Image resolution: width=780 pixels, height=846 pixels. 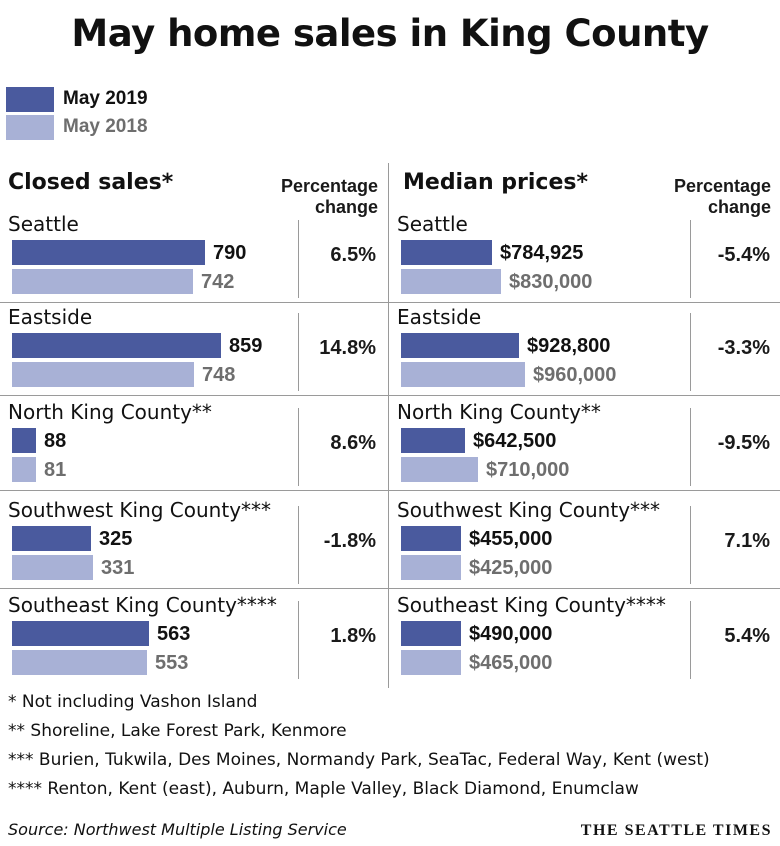 I want to click on median-prices-value-label-2019: $455,000, so click(x=511, y=539).